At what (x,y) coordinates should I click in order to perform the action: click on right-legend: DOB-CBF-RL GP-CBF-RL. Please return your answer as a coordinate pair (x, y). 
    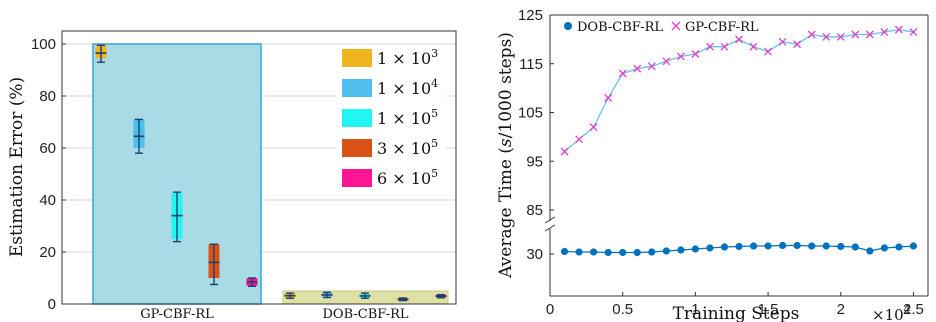
    Looking at the image, I should click on (661, 27).